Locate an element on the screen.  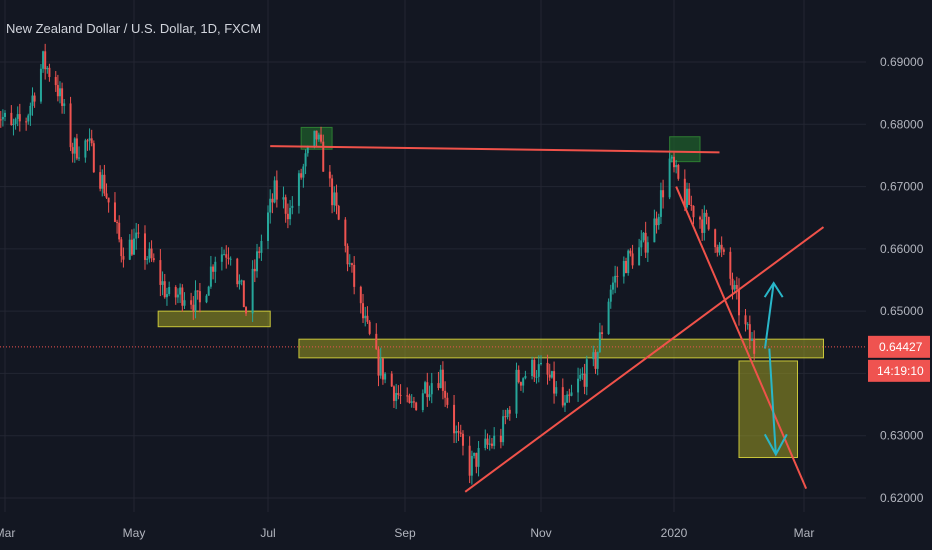
y-tick-label: 0.68000 is located at coordinates (902, 124).